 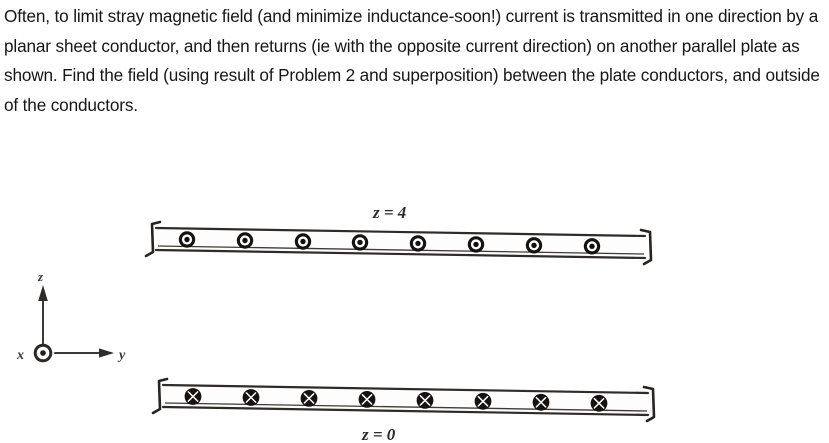 I want to click on bottom-plate-top-edge, so click(x=405, y=389).